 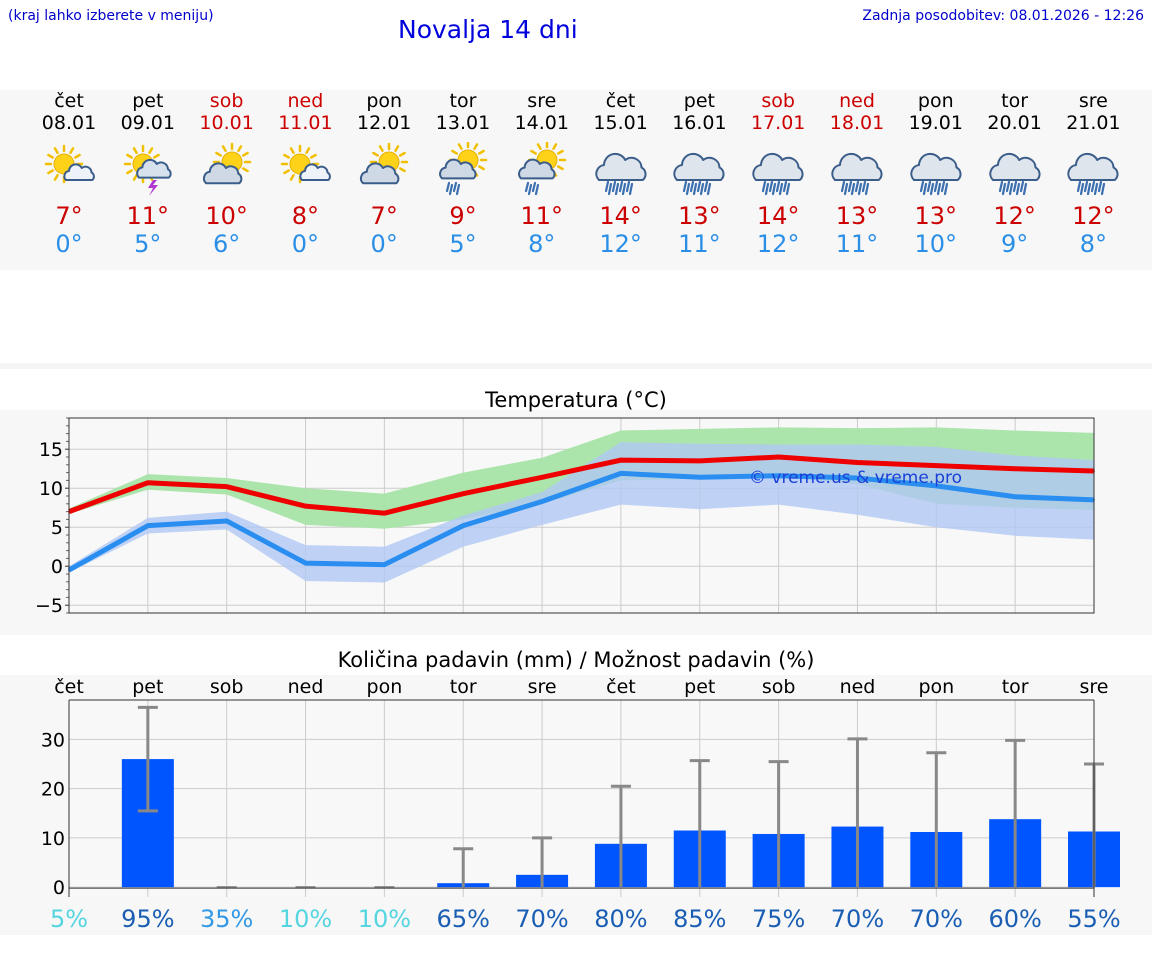 I want to click on day-name: sob, so click(x=778, y=101).